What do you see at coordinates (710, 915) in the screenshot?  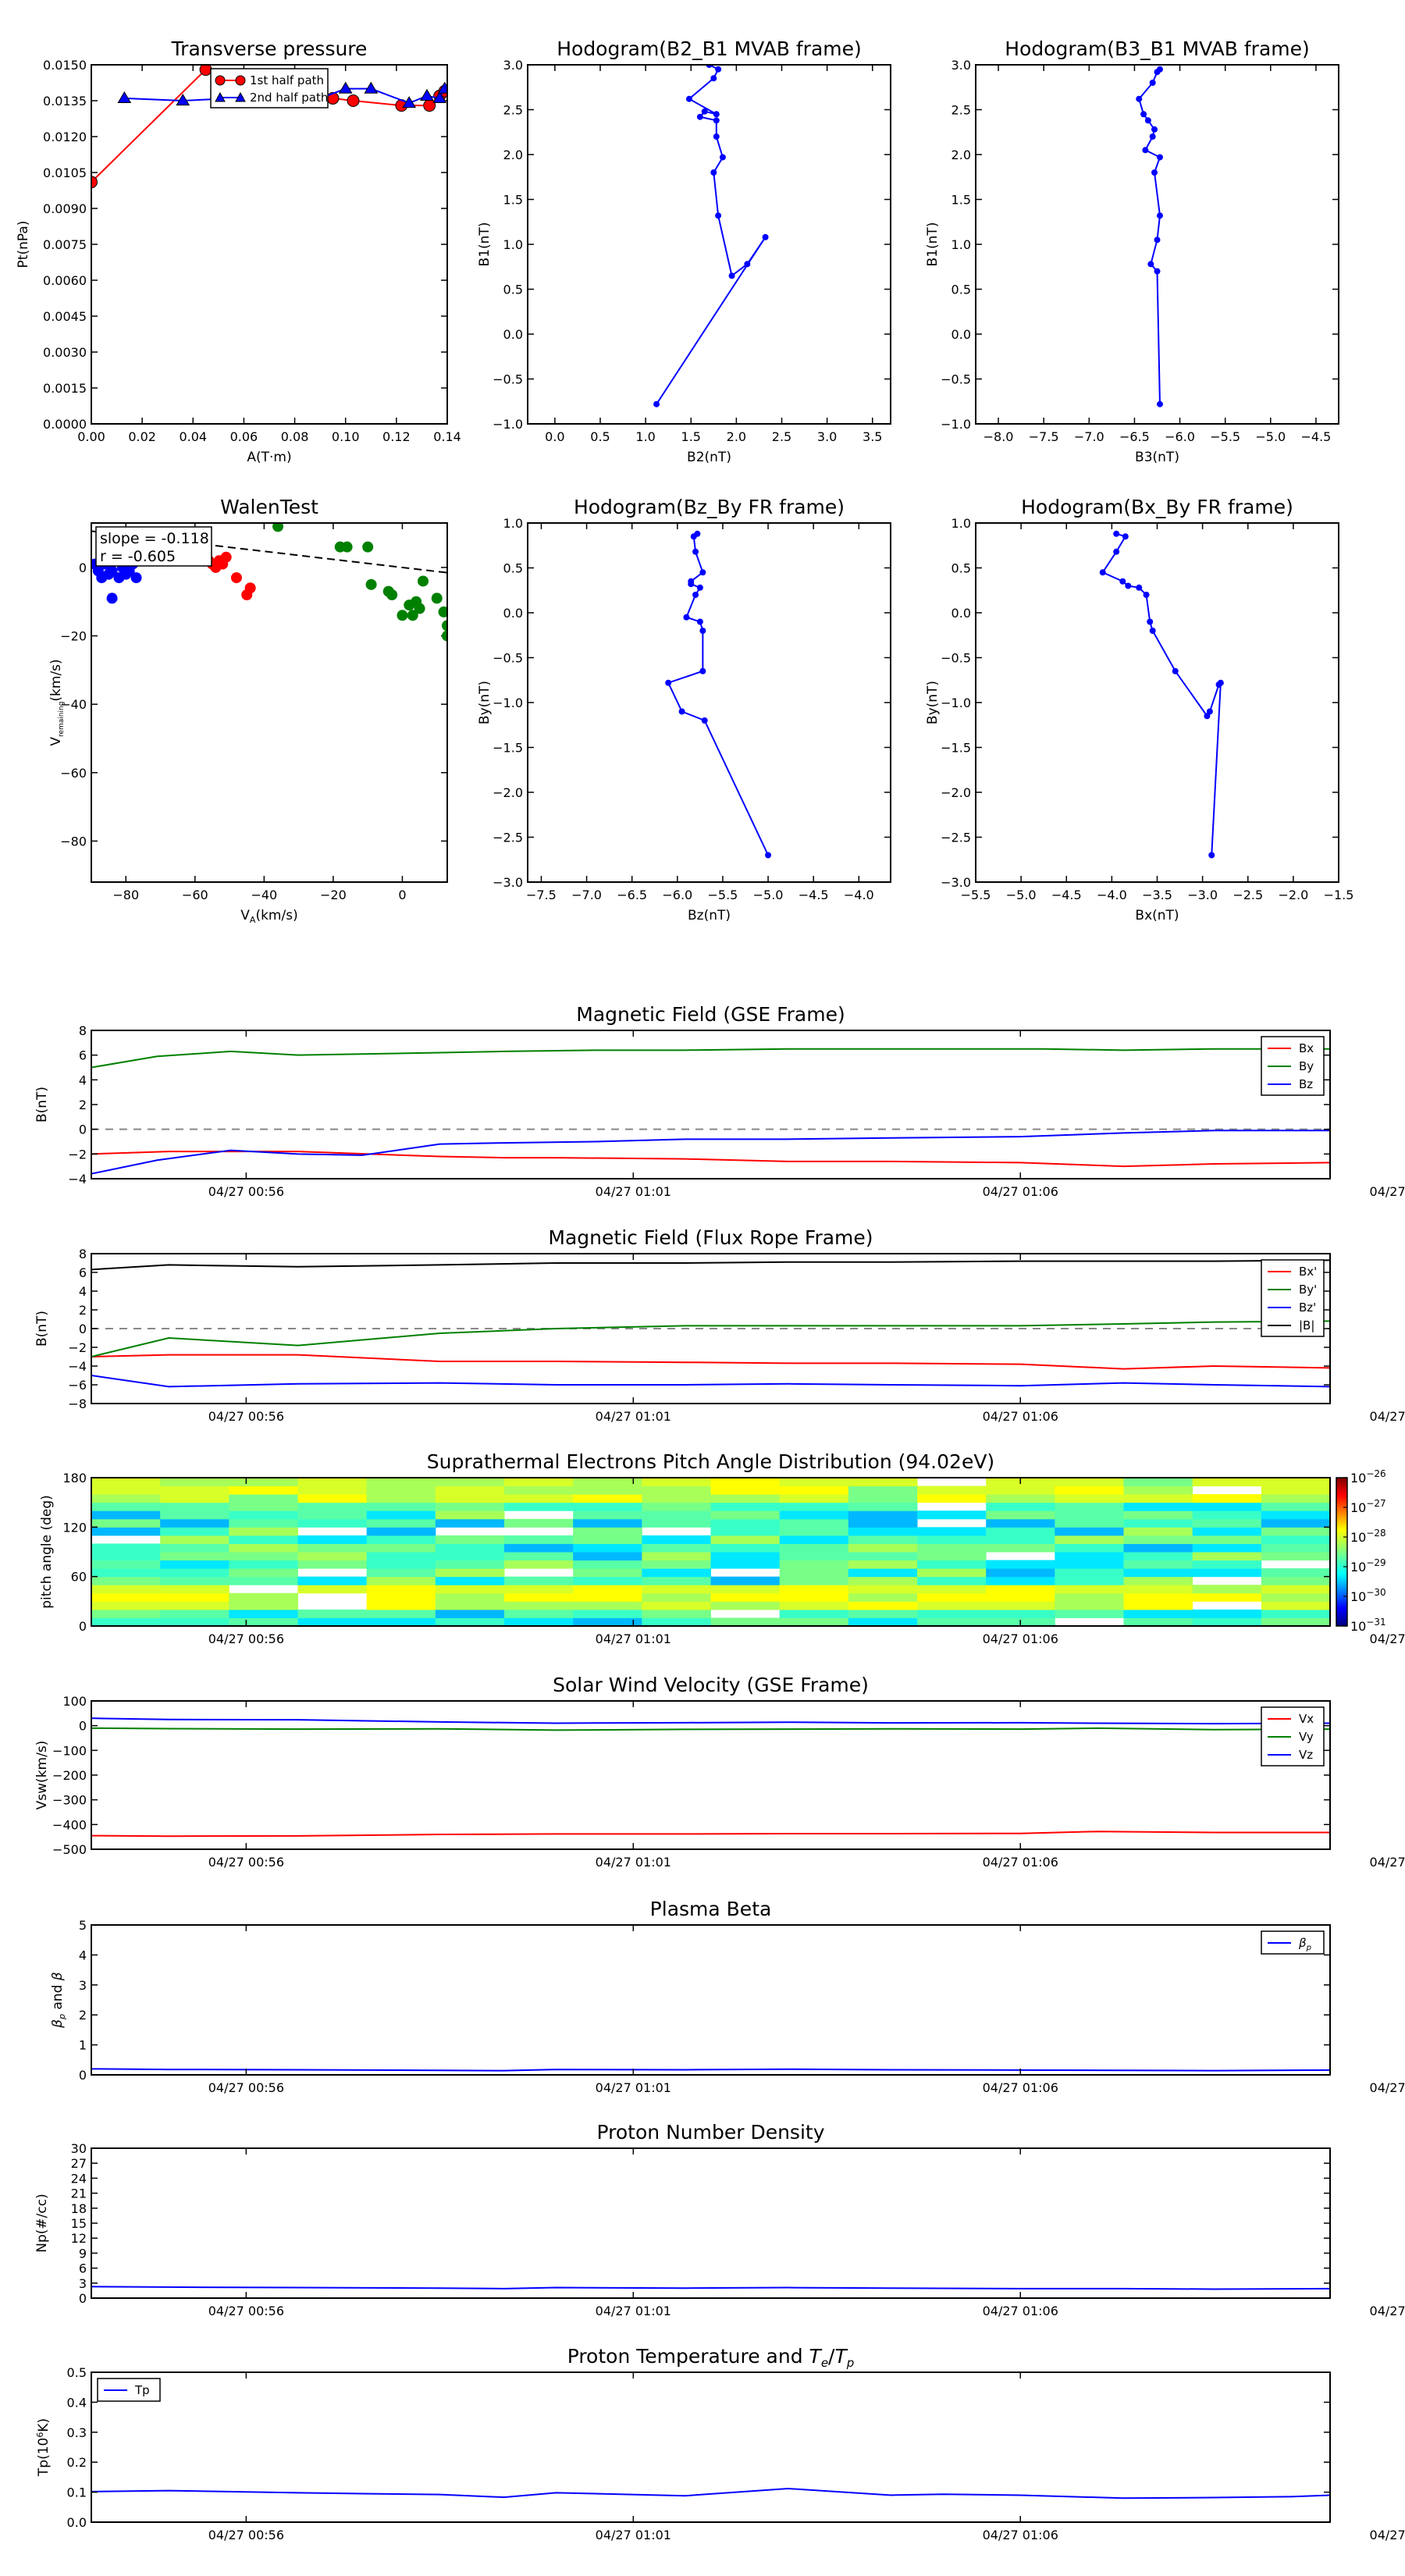 I see `x-axis-label: Bz(nT)` at bounding box center [710, 915].